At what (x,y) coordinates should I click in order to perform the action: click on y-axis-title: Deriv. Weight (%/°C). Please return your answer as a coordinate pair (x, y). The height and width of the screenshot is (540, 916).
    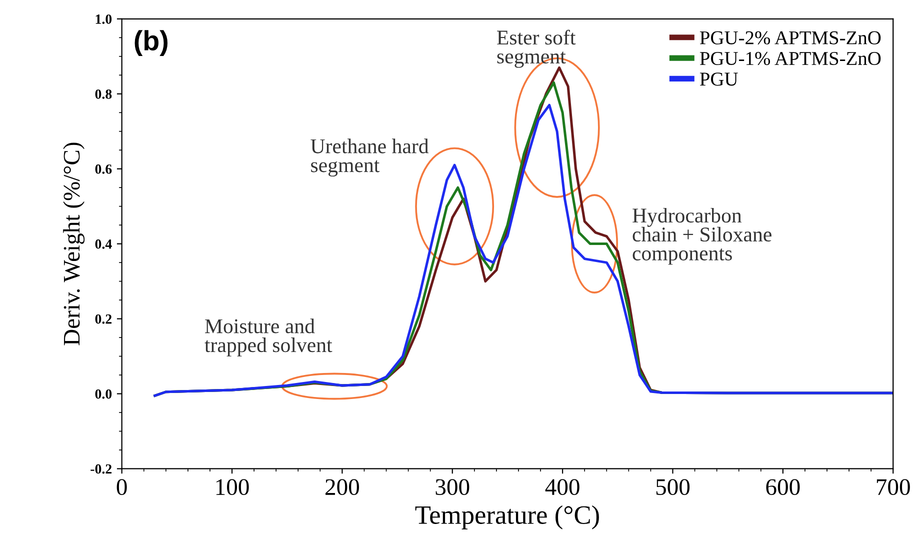
    Looking at the image, I should click on (74, 244).